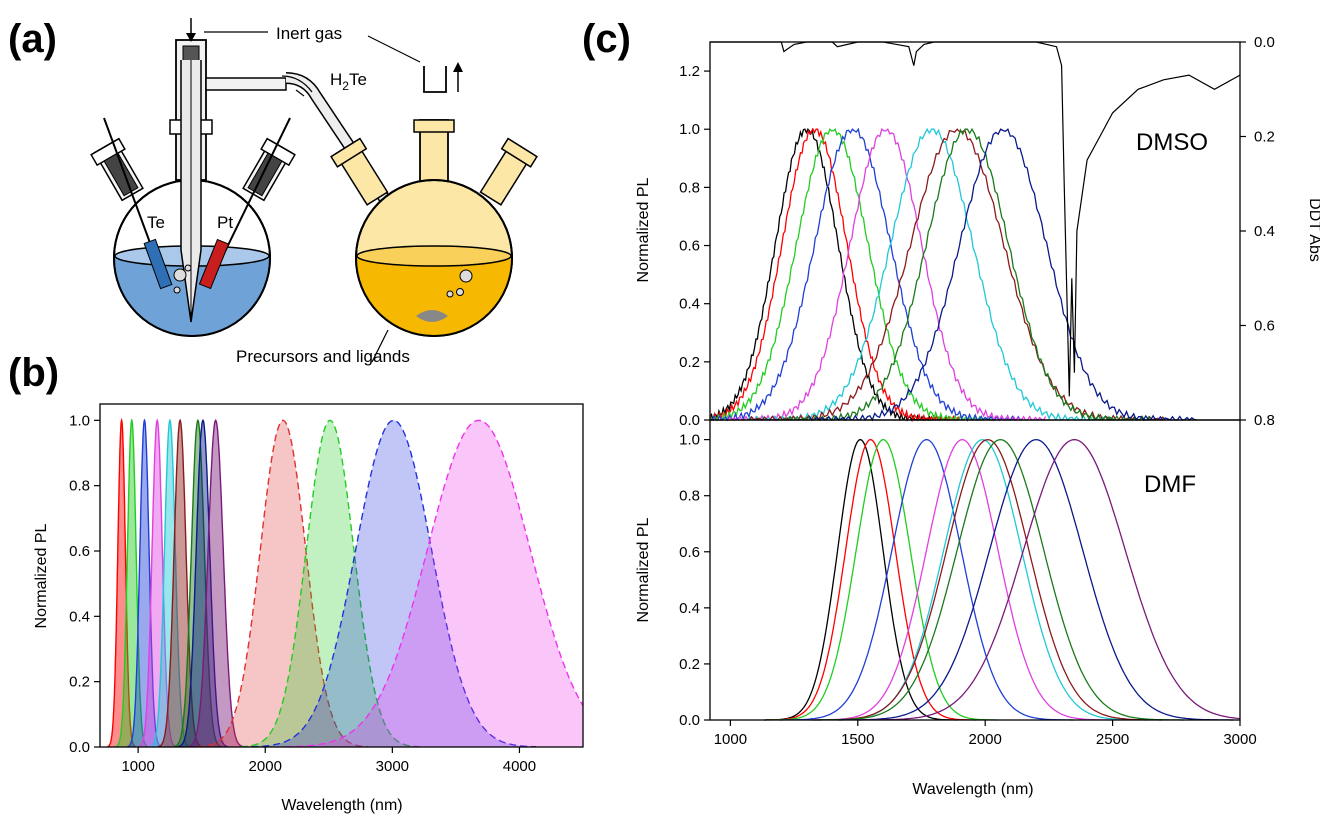 The image size is (1320, 816). Describe the element at coordinates (1264, 137) in the screenshot. I see `y2-tick-label: 0.2` at that location.